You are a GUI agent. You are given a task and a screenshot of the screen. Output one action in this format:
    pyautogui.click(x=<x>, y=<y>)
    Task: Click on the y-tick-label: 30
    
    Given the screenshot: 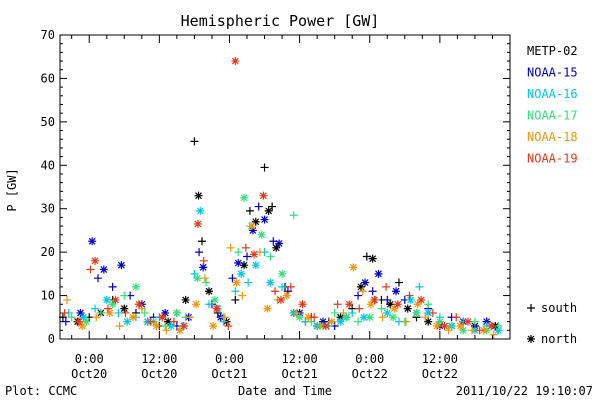 What is the action you would take?
    pyautogui.click(x=48, y=209)
    